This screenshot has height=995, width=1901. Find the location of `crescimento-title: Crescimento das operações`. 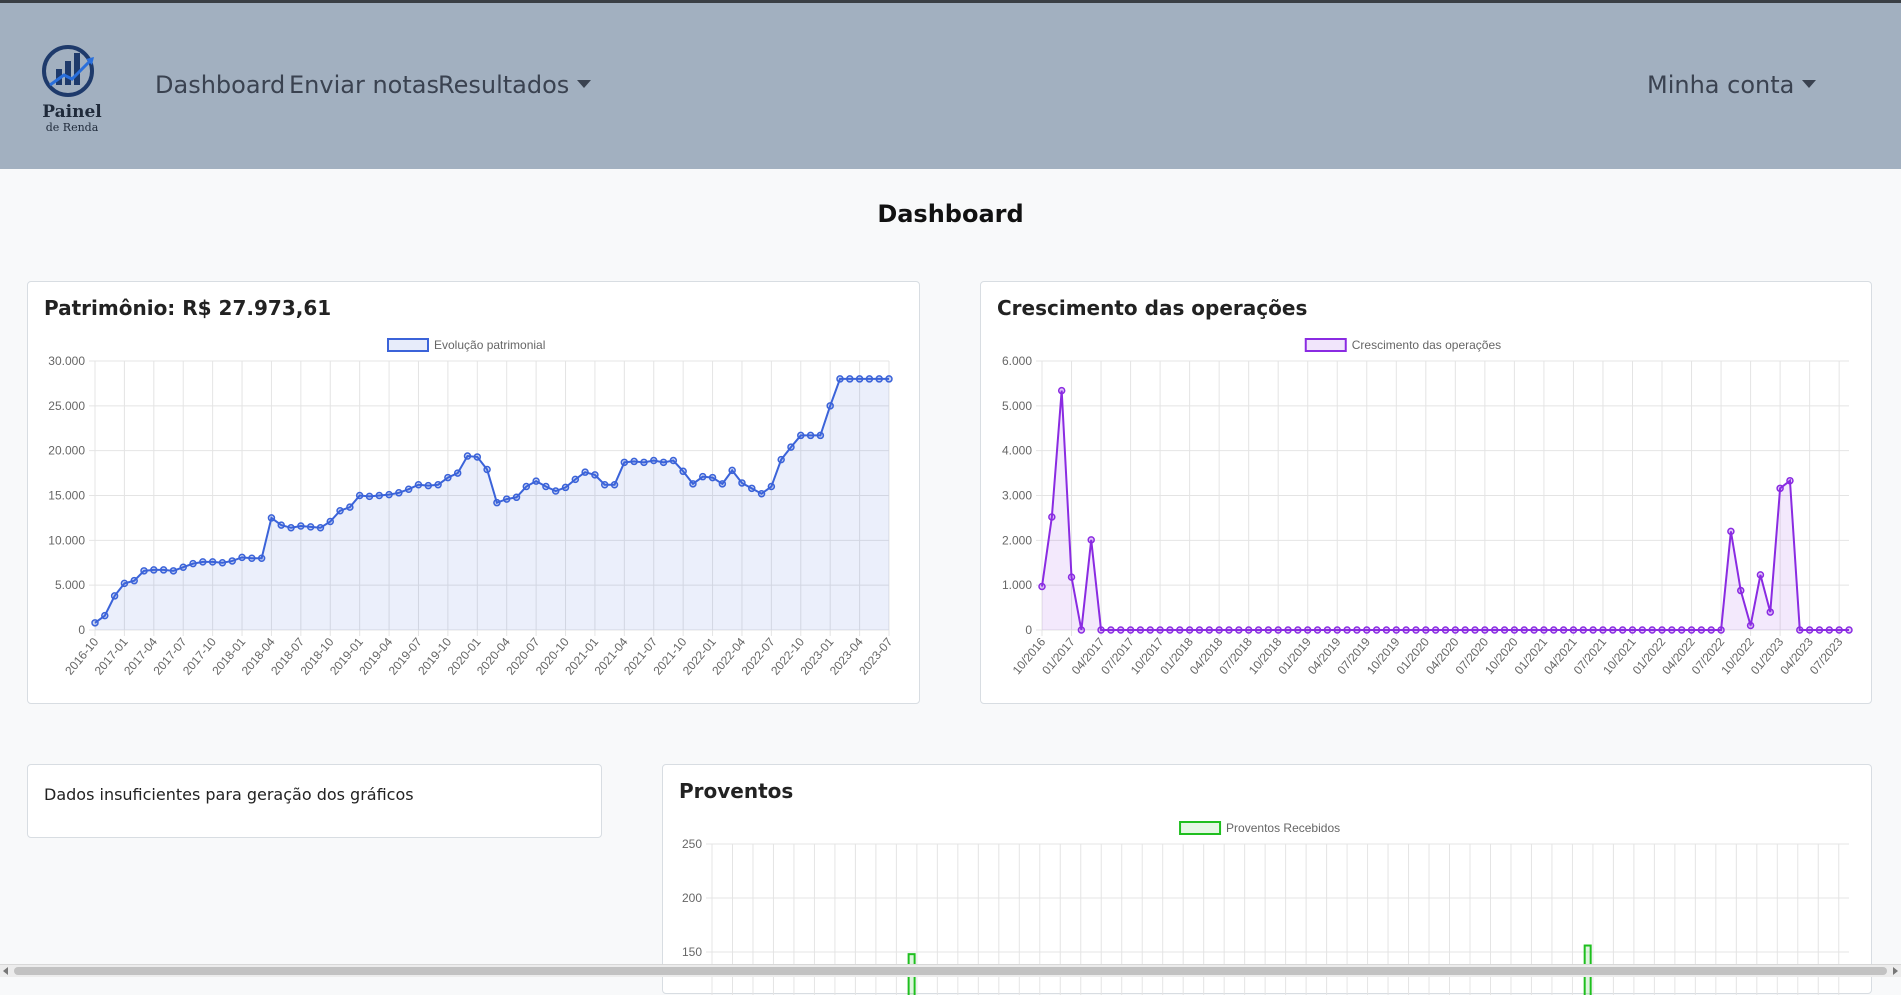

crescimento-title: Crescimento das operações is located at coordinates (1152, 308).